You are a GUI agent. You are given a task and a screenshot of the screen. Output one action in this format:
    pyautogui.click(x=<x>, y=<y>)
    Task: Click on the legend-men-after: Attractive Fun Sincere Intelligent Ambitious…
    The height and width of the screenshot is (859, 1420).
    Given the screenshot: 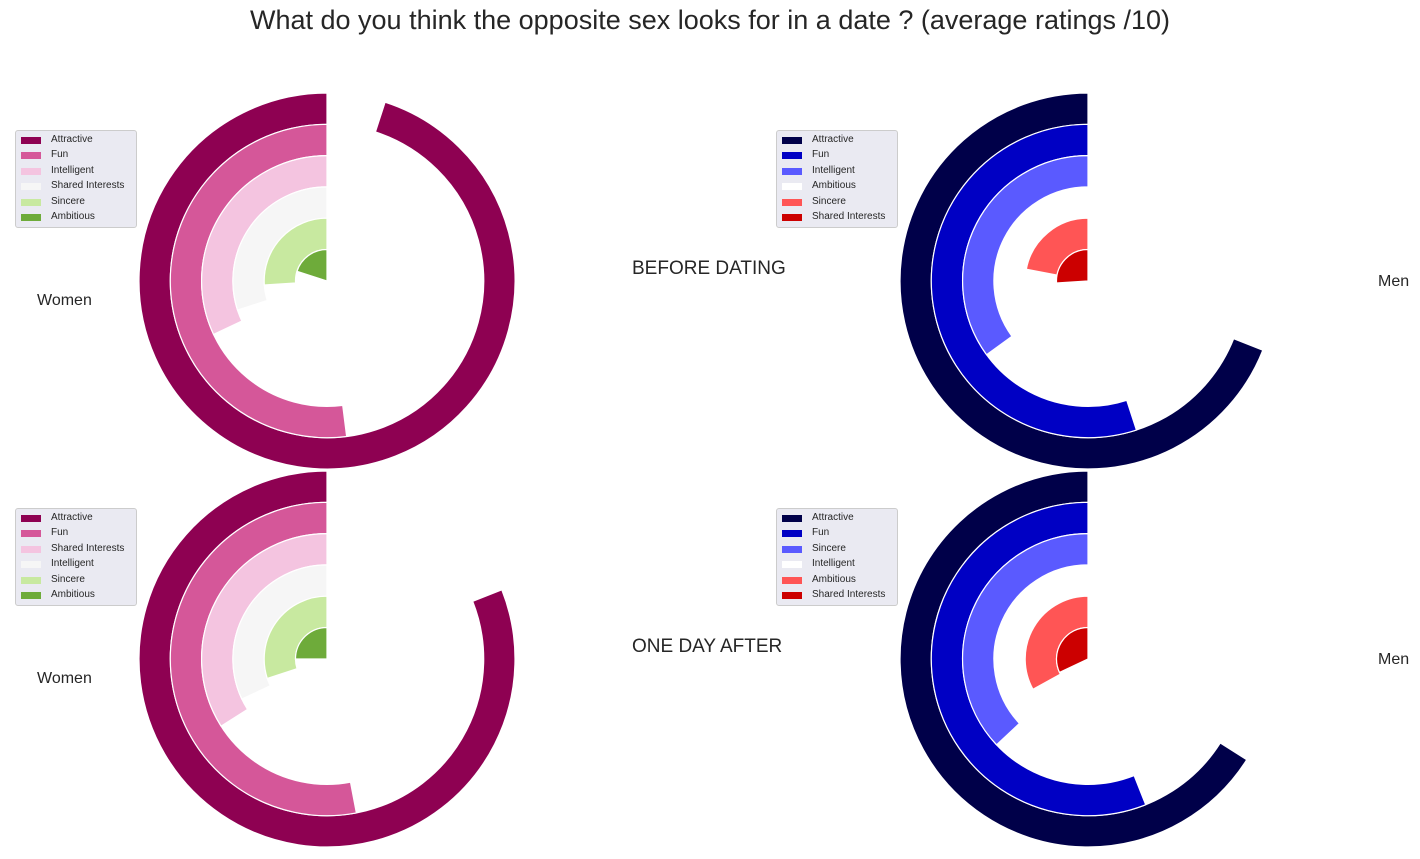 What is the action you would take?
    pyautogui.click(x=837, y=557)
    